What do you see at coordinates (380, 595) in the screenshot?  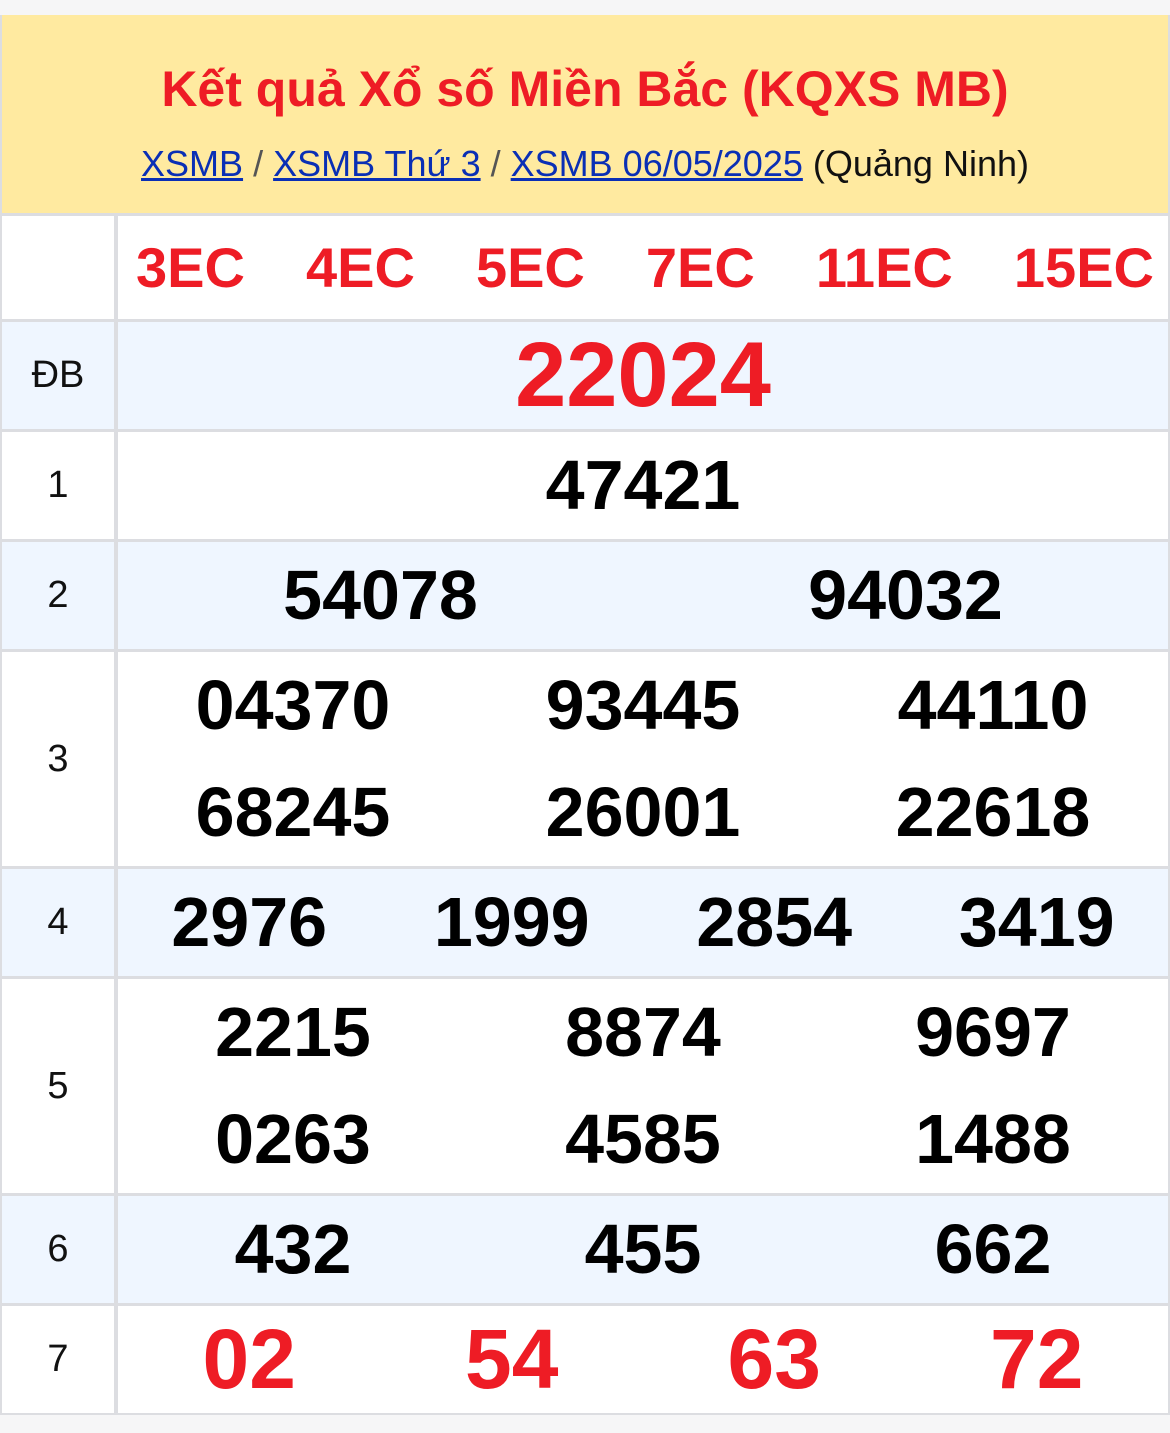 I see `prize-number: 54078` at bounding box center [380, 595].